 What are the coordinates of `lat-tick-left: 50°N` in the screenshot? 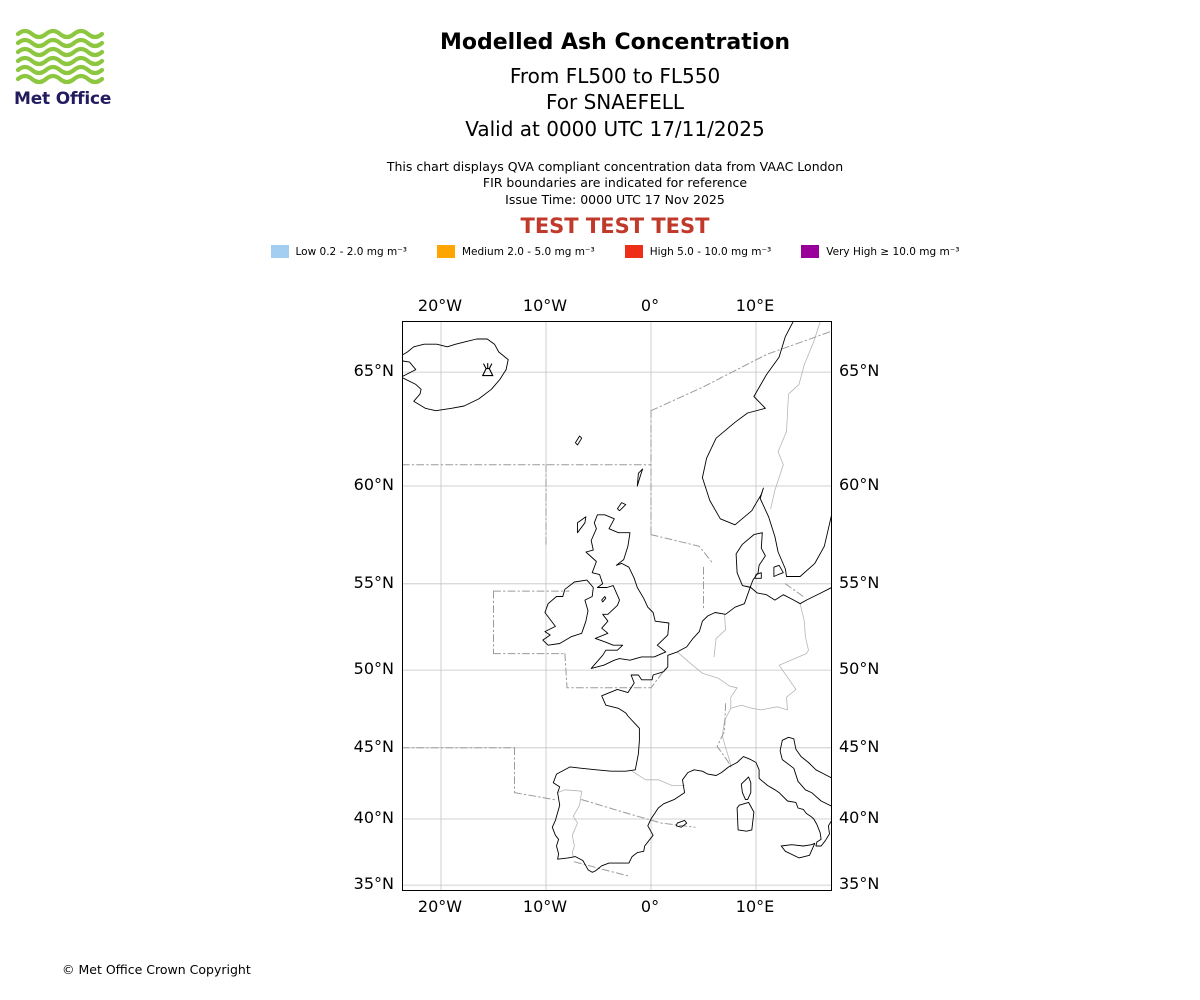 It's located at (373, 669).